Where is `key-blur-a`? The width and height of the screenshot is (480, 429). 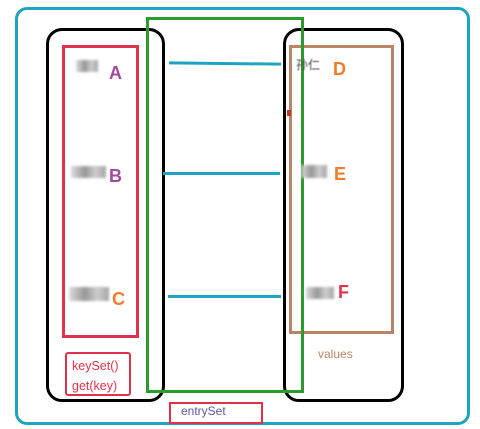
key-blur-a is located at coordinates (87, 66).